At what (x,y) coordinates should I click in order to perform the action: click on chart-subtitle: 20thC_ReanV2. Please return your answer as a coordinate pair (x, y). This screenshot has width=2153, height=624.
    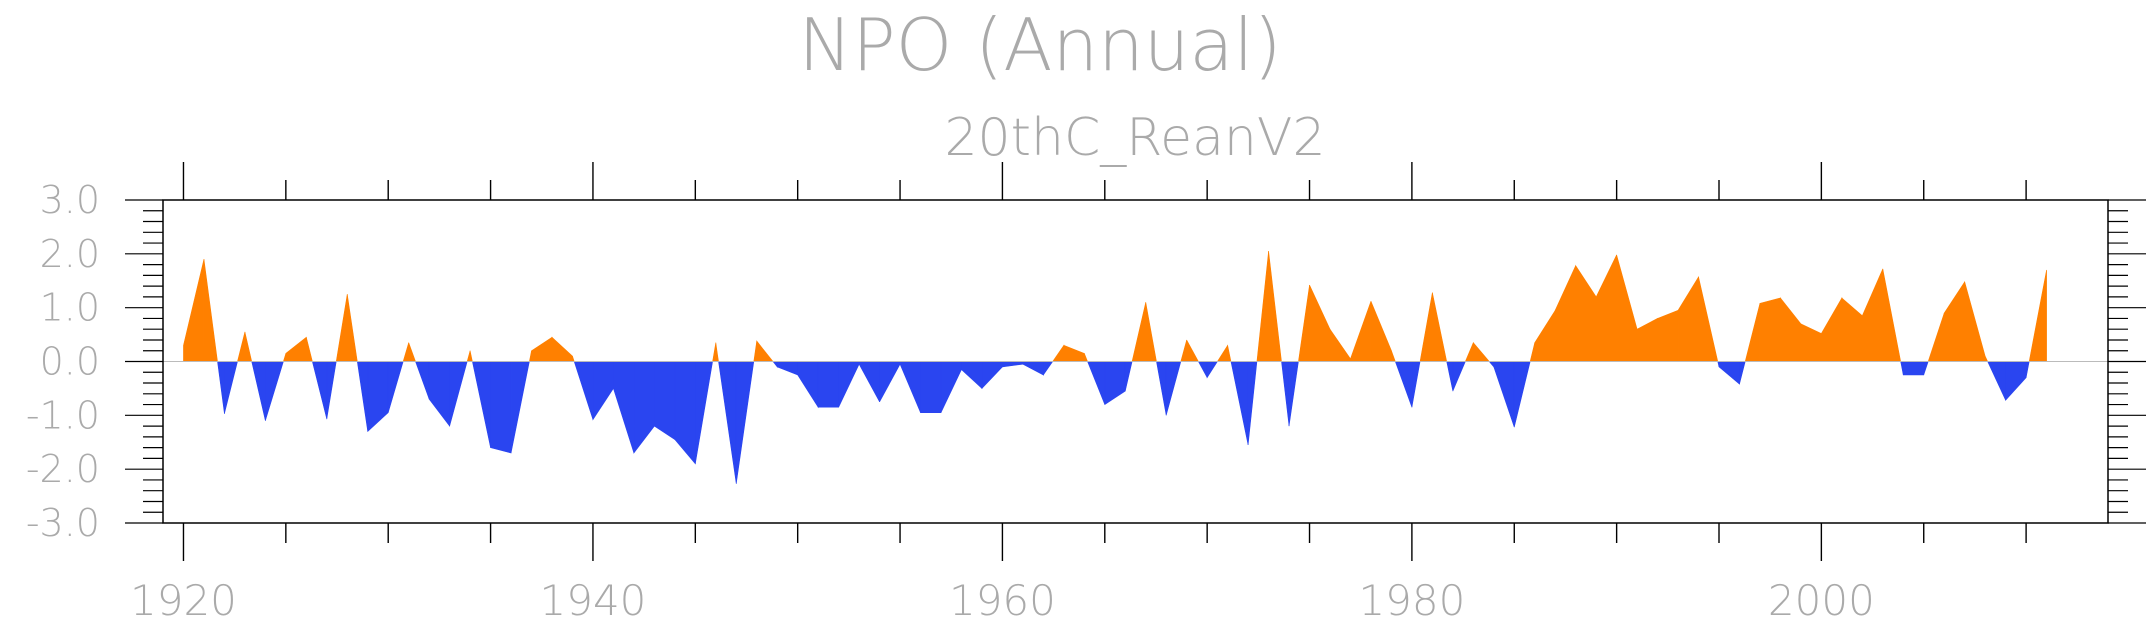
    Looking at the image, I should click on (1134, 138).